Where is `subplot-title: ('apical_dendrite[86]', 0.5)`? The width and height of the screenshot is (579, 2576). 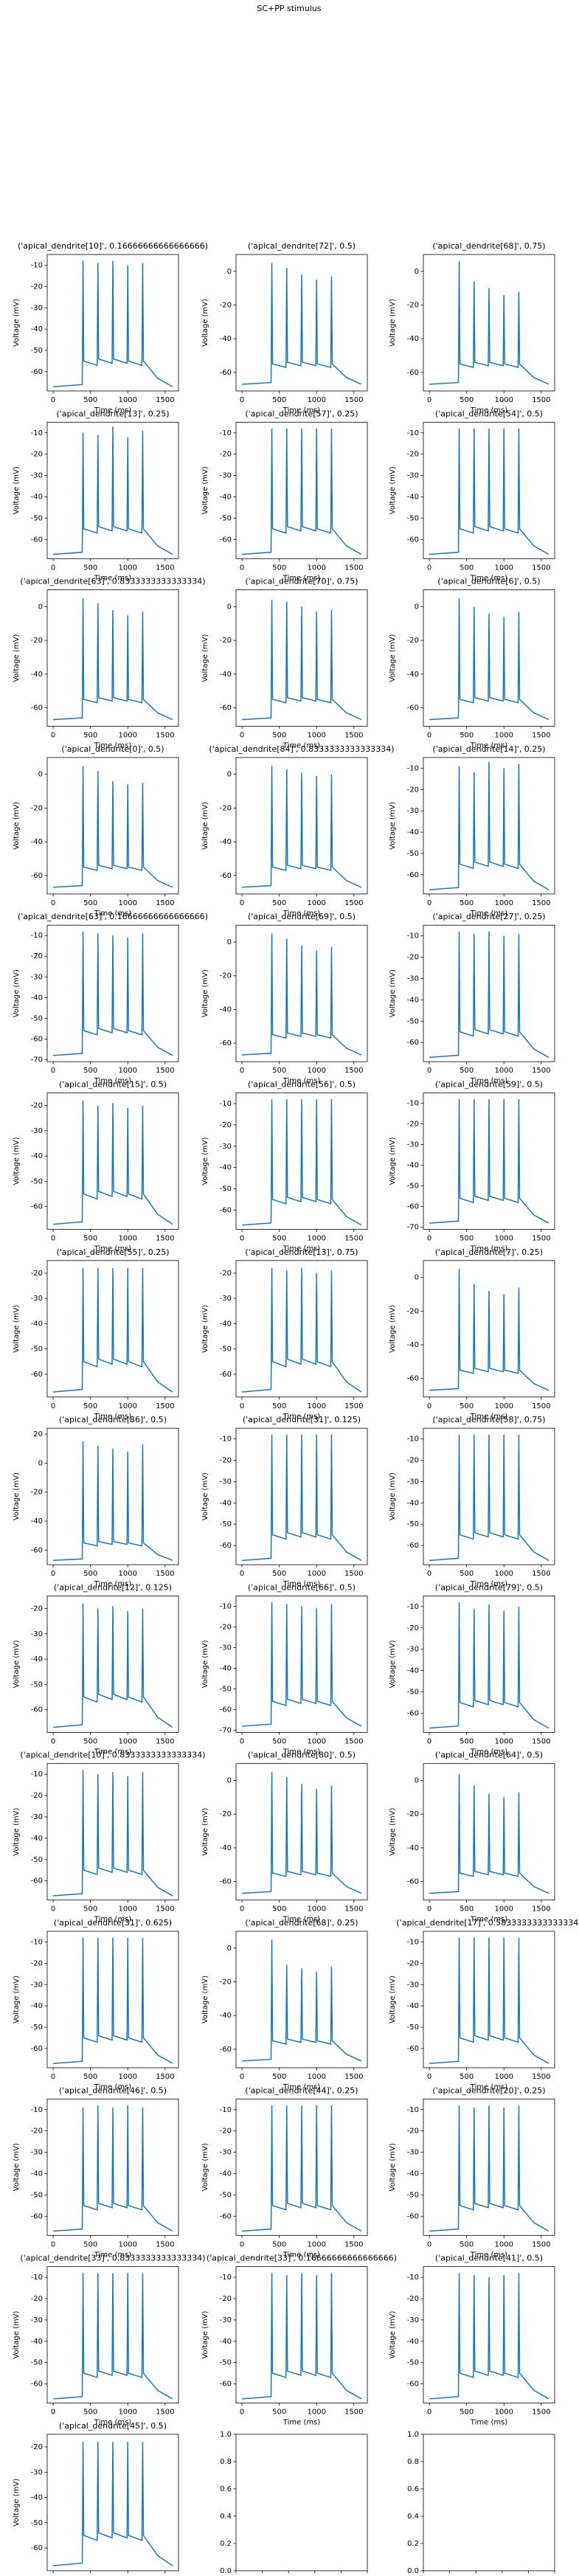
subplot-title: ('apical_dendrite[86]', 0.5) is located at coordinates (113, 1420).